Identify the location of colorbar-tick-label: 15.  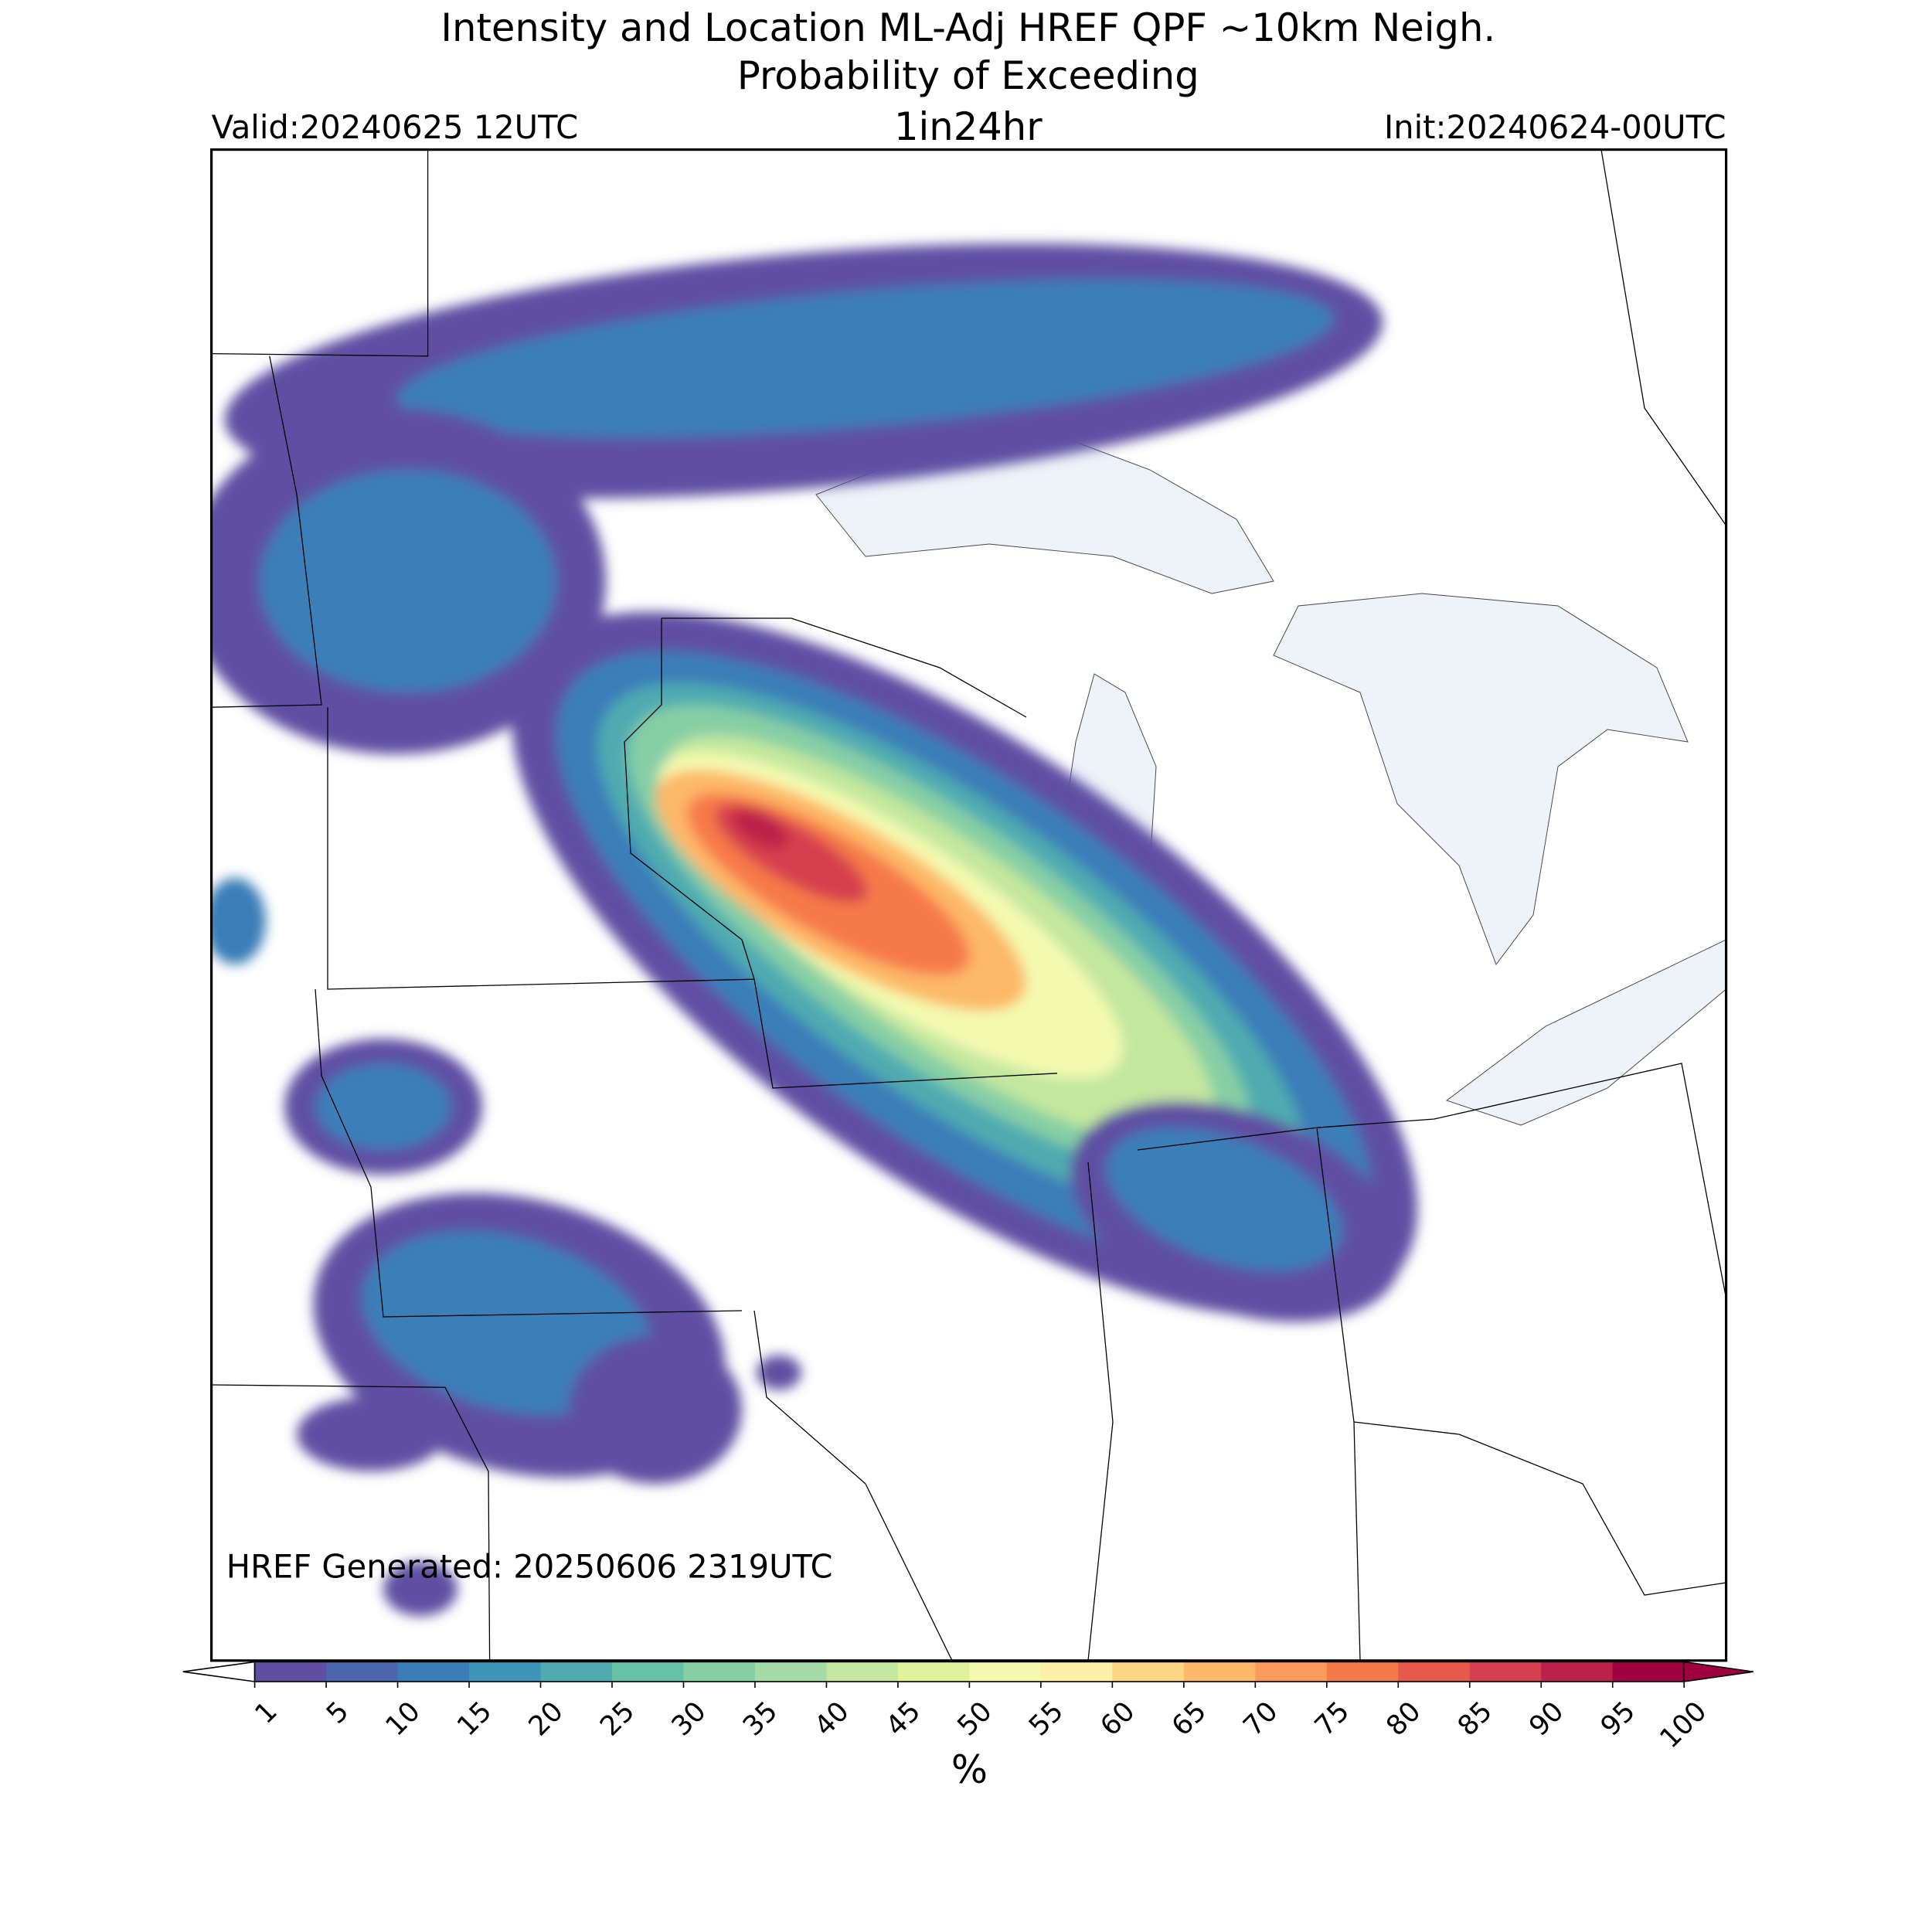
(475, 1719).